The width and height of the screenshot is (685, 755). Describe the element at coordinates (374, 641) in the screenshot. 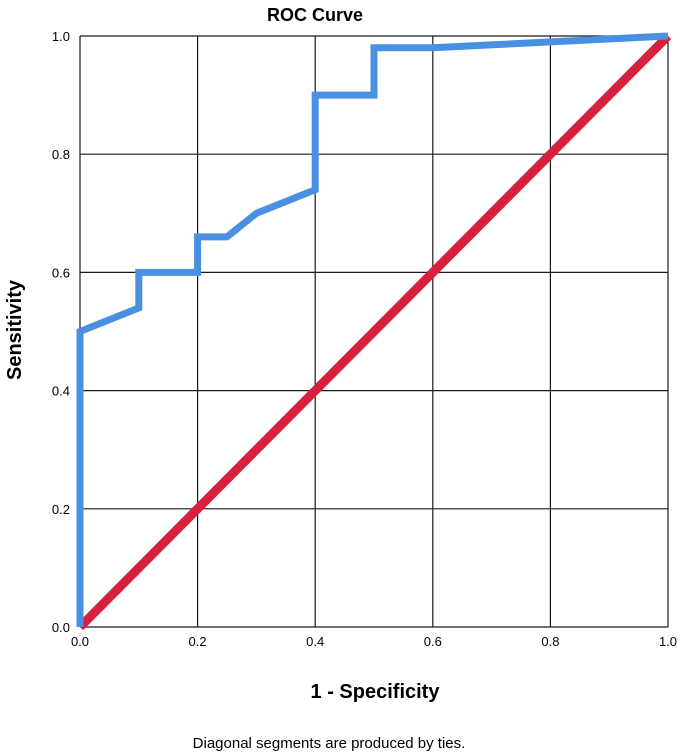

I see `x-axis-ticks: 0.0 0.2 0.4 0.6 0.8 1.0` at that location.